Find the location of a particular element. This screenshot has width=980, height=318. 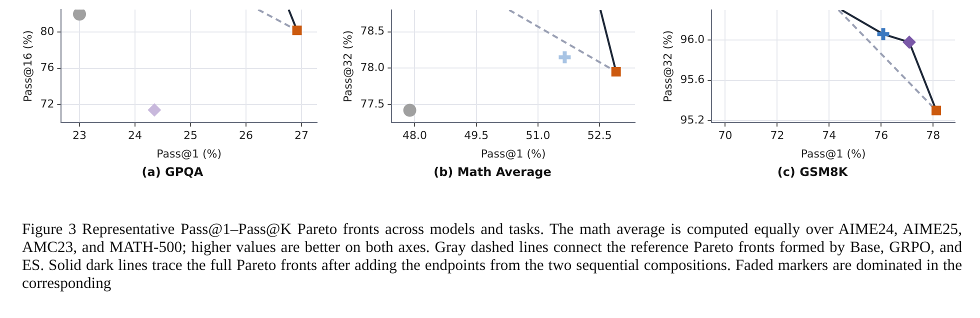

x-tick-label: 24 is located at coordinates (135, 135).